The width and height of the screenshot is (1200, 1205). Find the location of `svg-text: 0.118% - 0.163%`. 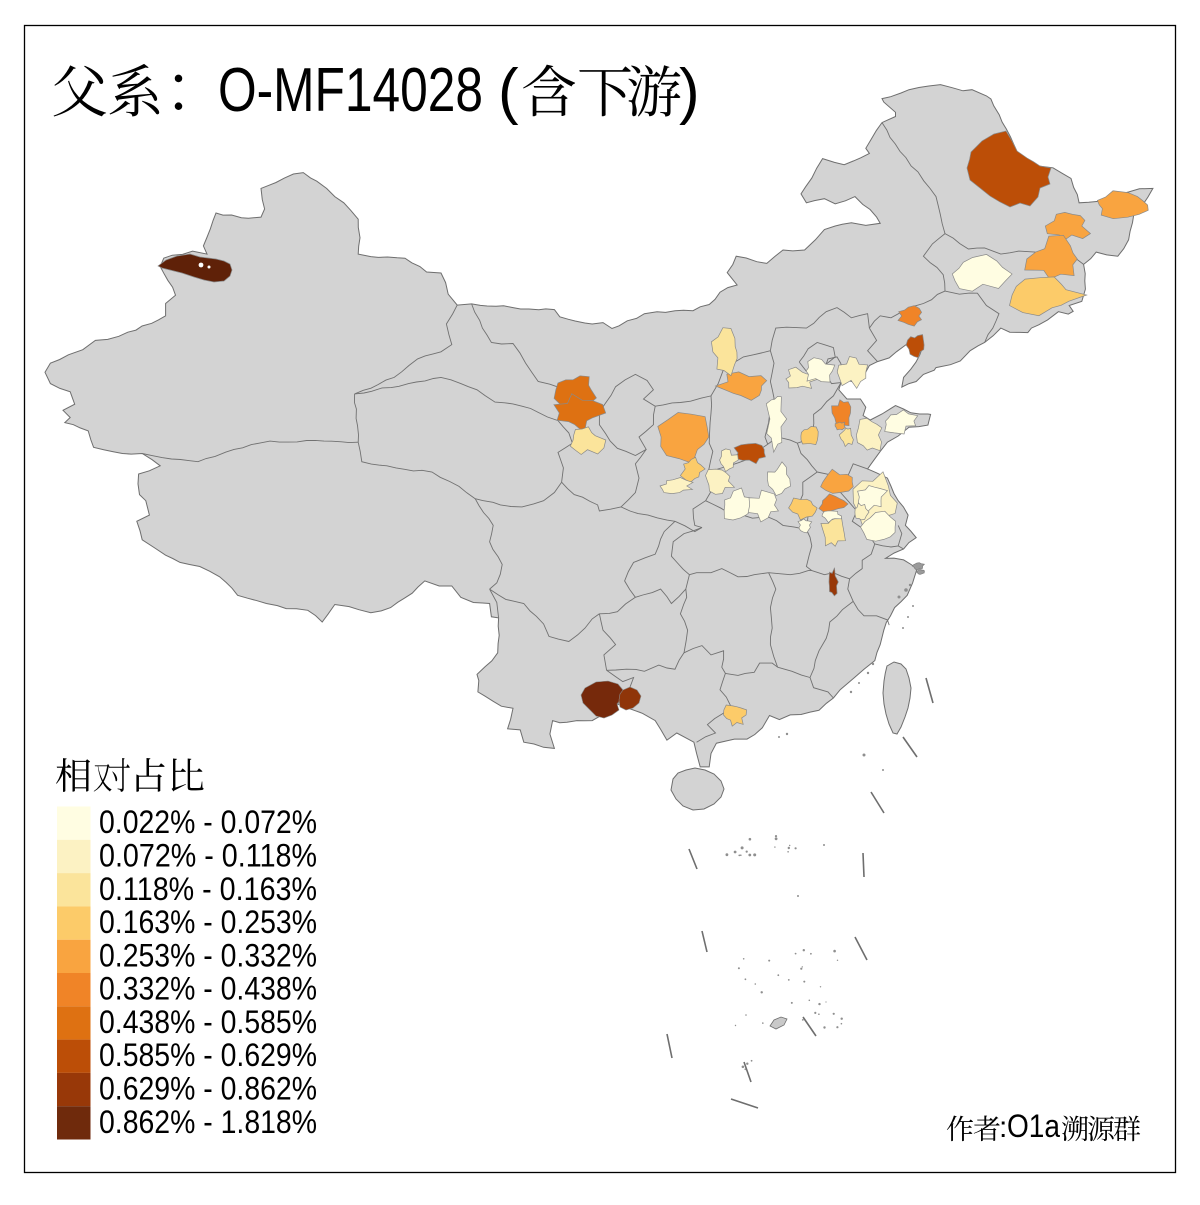

svg-text: 0.118% - 0.163% is located at coordinates (208, 889).